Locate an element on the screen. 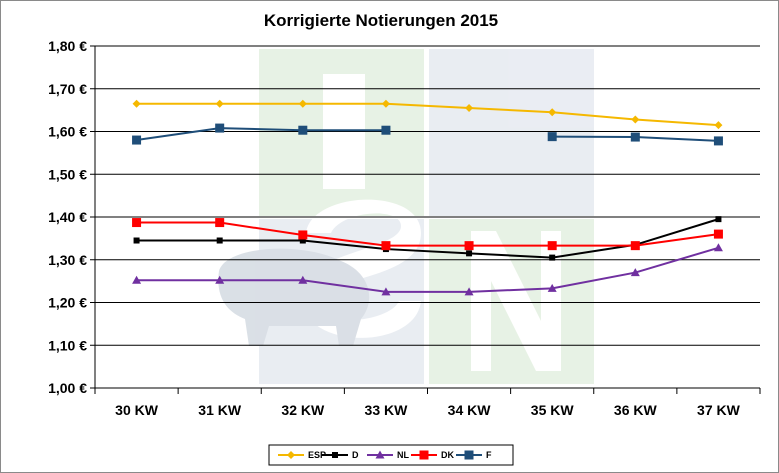 The height and width of the screenshot is (473, 779). y-tick-label: 1,40 € is located at coordinates (67, 217).